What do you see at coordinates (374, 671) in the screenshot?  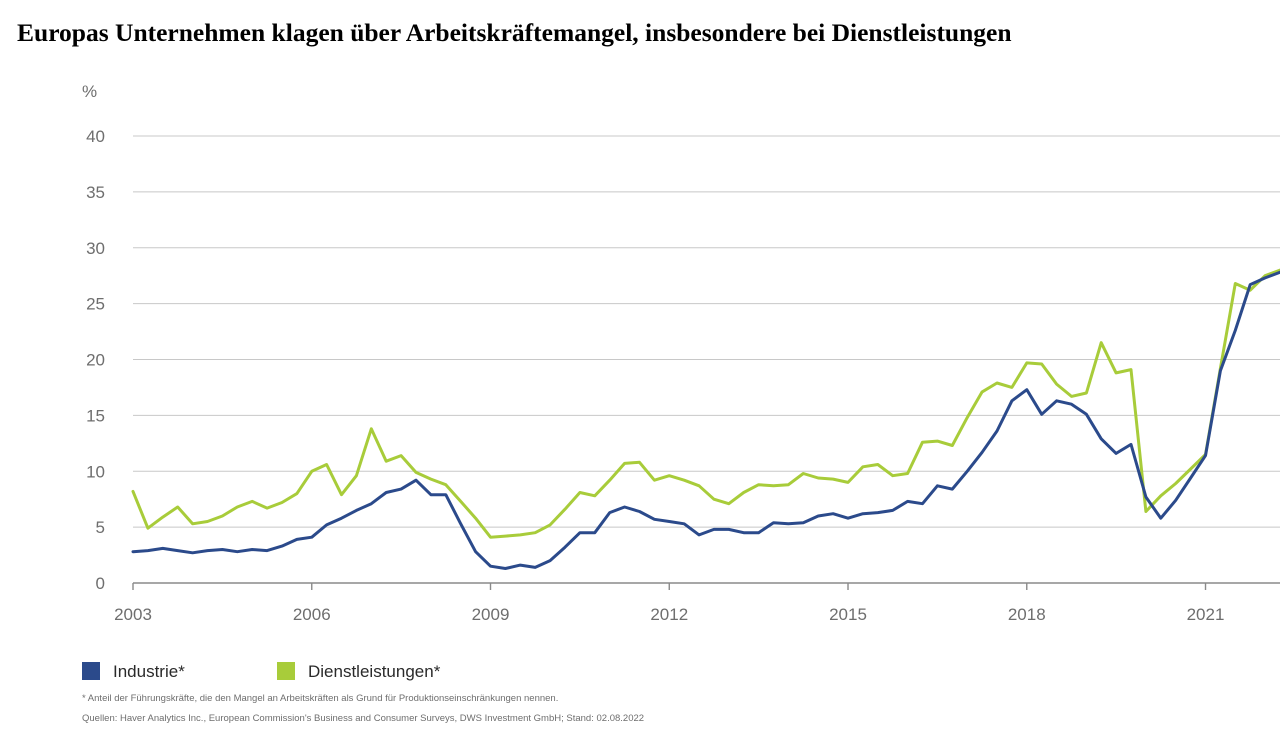 I see `legend-label-dienstleistungen: Dienstleistungen*` at bounding box center [374, 671].